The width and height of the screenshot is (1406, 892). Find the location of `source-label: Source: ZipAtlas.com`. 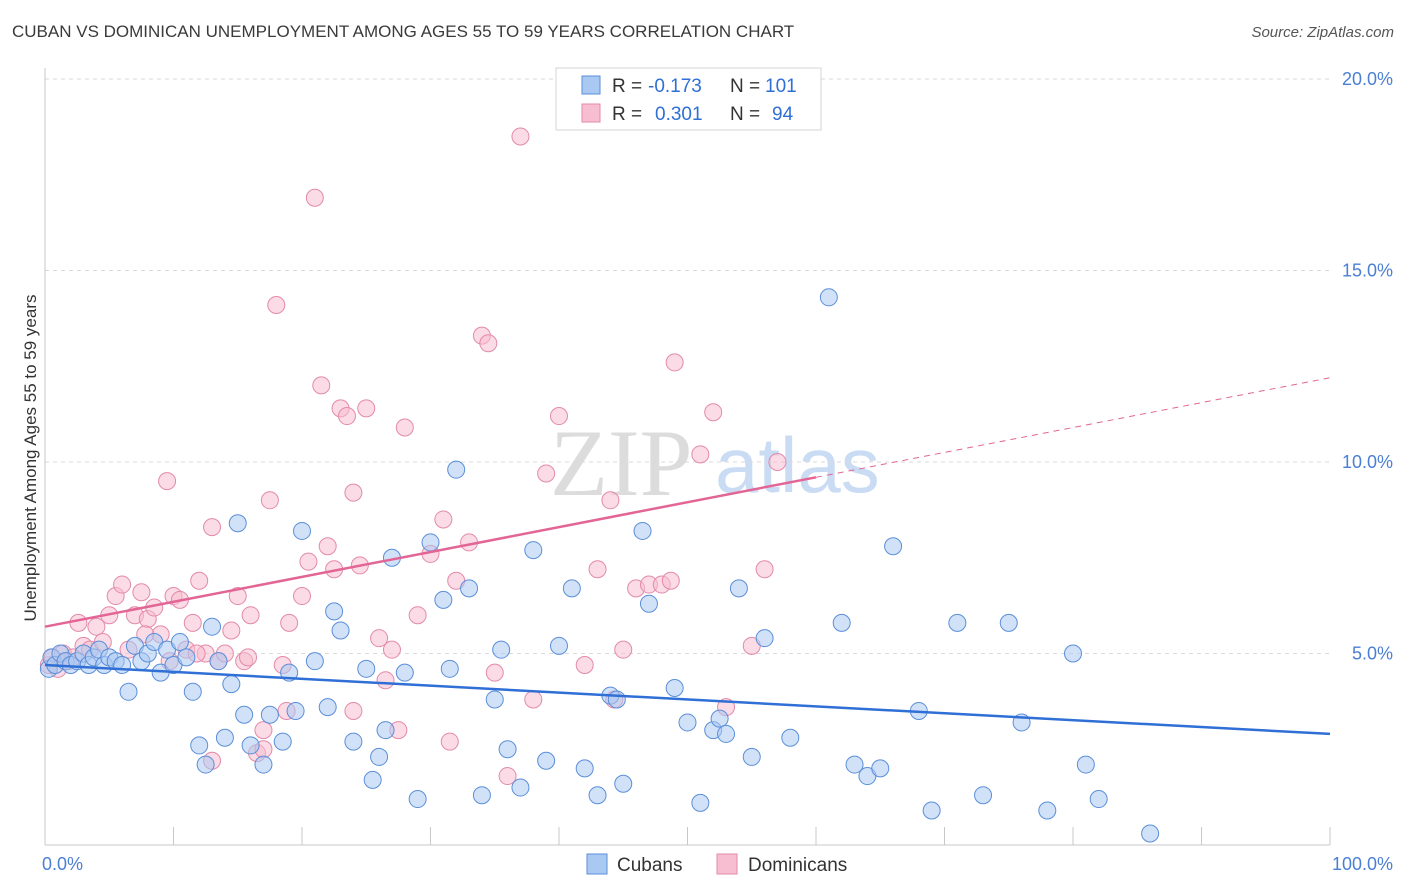

source-label: Source: ZipAtlas.com is located at coordinates (1322, 32).